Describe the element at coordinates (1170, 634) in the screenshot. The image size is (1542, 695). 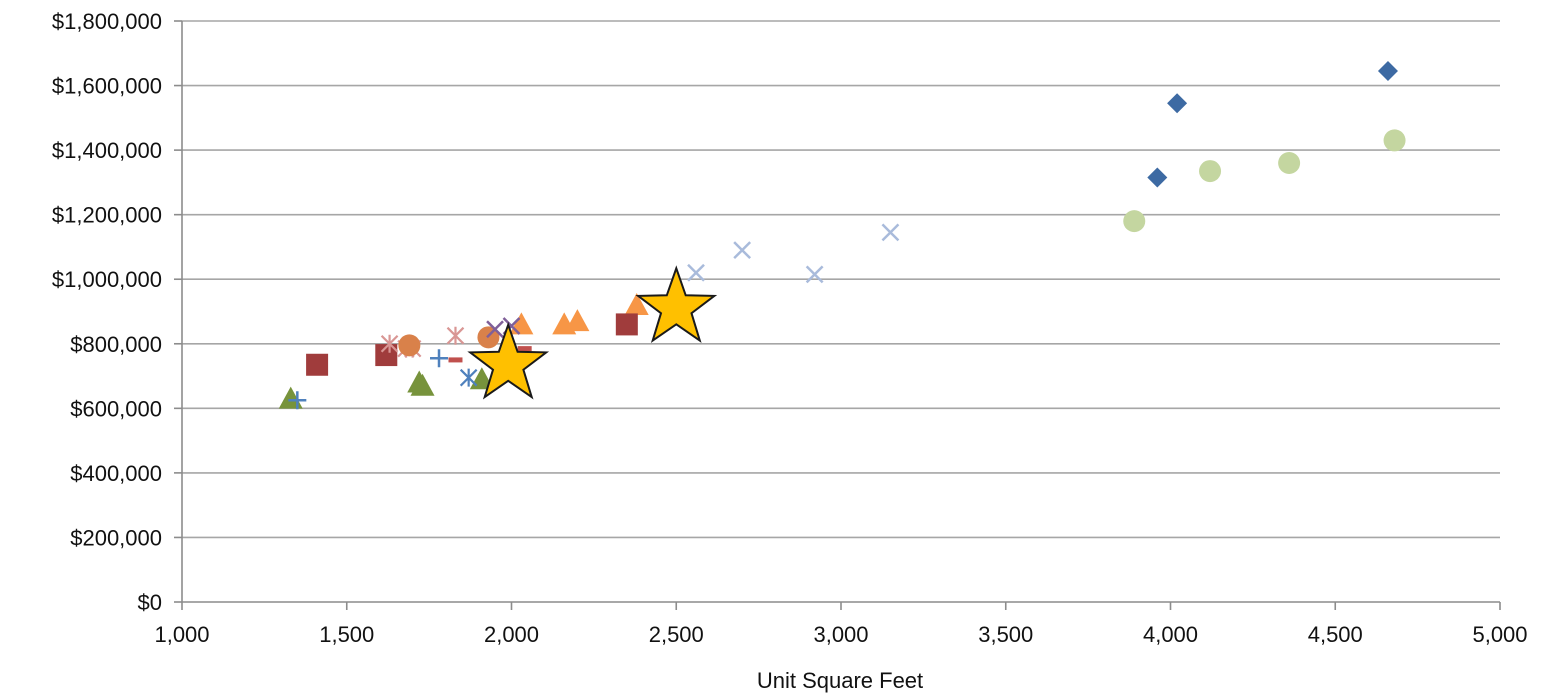
I see `x-tick-label: 4,000` at that location.